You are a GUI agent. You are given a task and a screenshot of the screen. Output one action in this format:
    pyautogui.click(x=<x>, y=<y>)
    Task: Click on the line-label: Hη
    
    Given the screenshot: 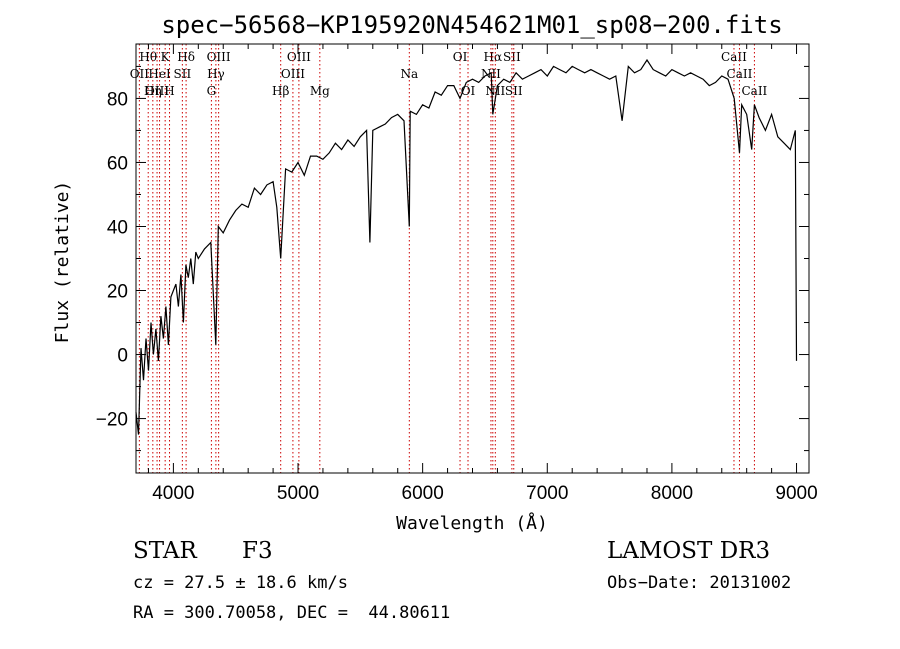 What is the action you would take?
    pyautogui.click(x=153, y=91)
    